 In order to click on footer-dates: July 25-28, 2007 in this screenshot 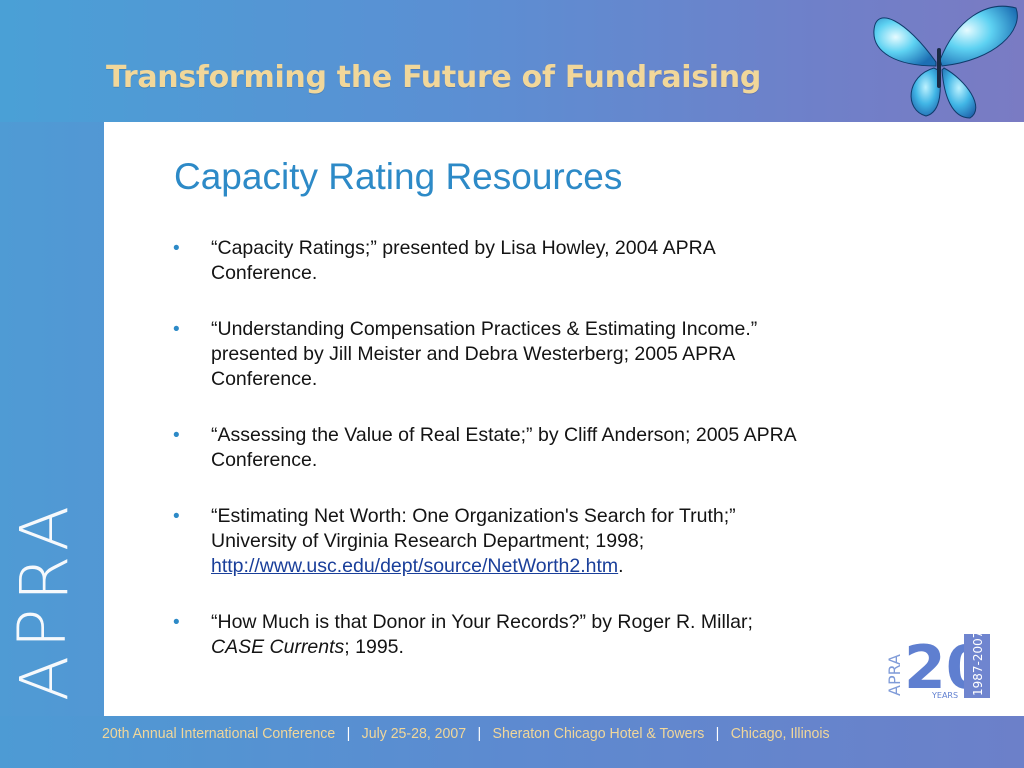, I will do `click(414, 733)`.